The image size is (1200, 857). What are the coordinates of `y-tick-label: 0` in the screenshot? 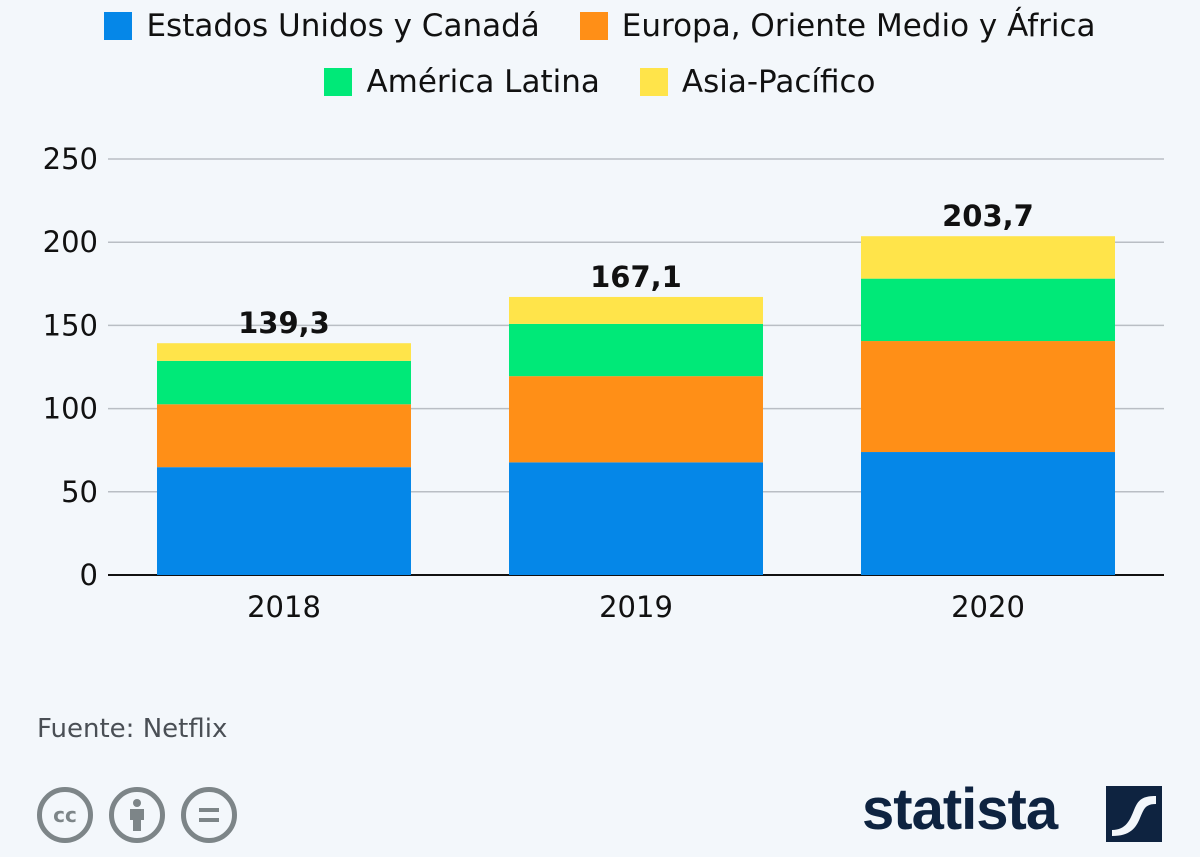 It's located at (89, 575).